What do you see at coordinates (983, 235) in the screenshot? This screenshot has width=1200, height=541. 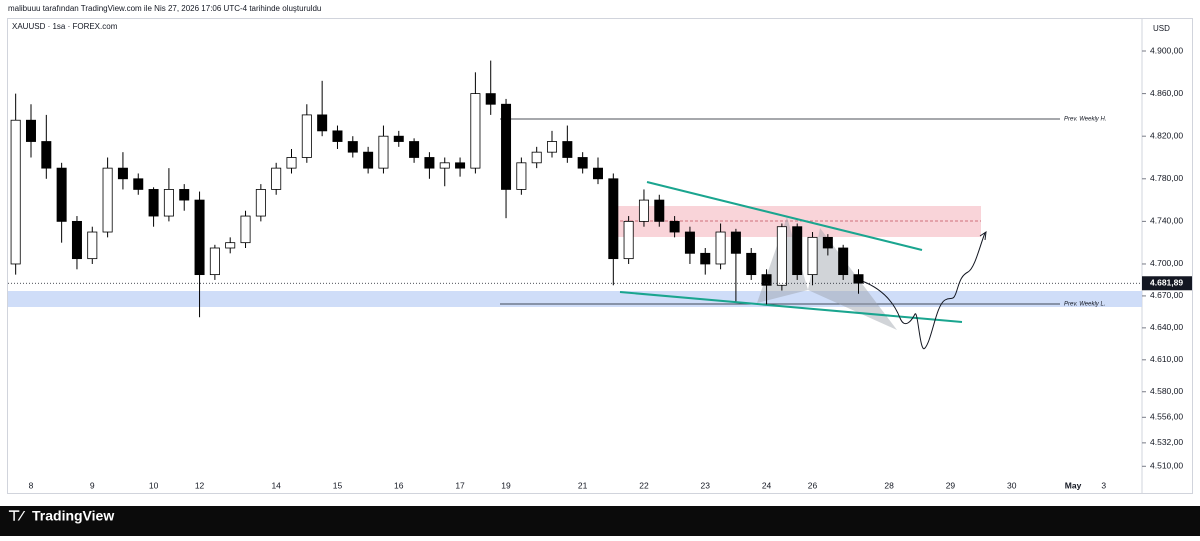 I see `projection-arrow` at bounding box center [983, 235].